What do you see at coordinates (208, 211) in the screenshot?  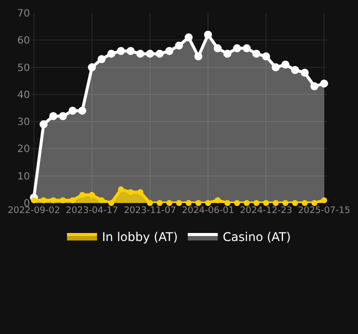 I see `x-tick-label: 2024-06-01` at bounding box center [208, 211].